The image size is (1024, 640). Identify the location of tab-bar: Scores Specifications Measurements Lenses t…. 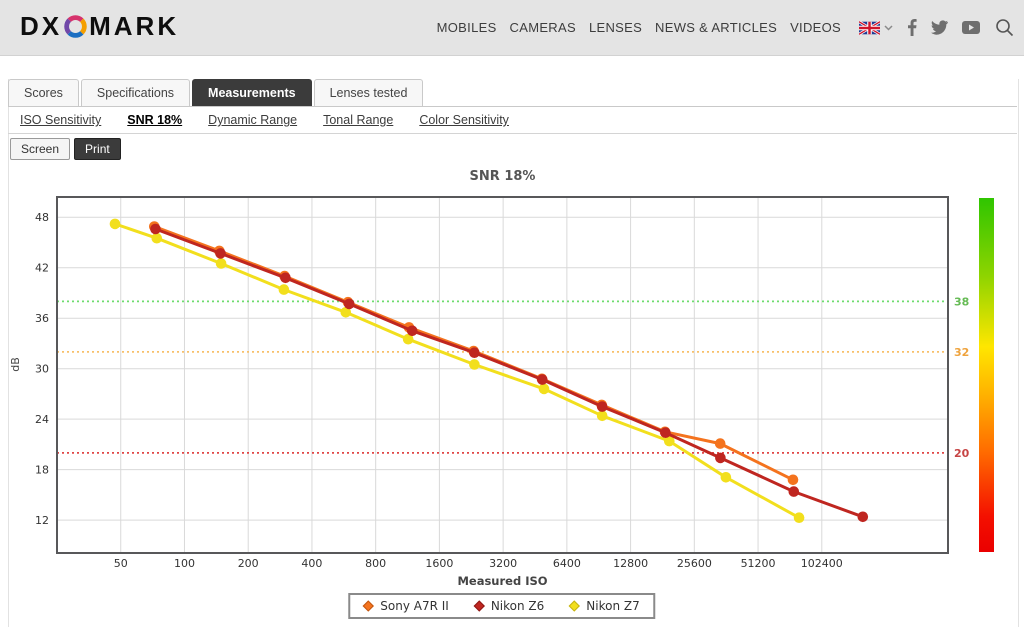
(512, 93).